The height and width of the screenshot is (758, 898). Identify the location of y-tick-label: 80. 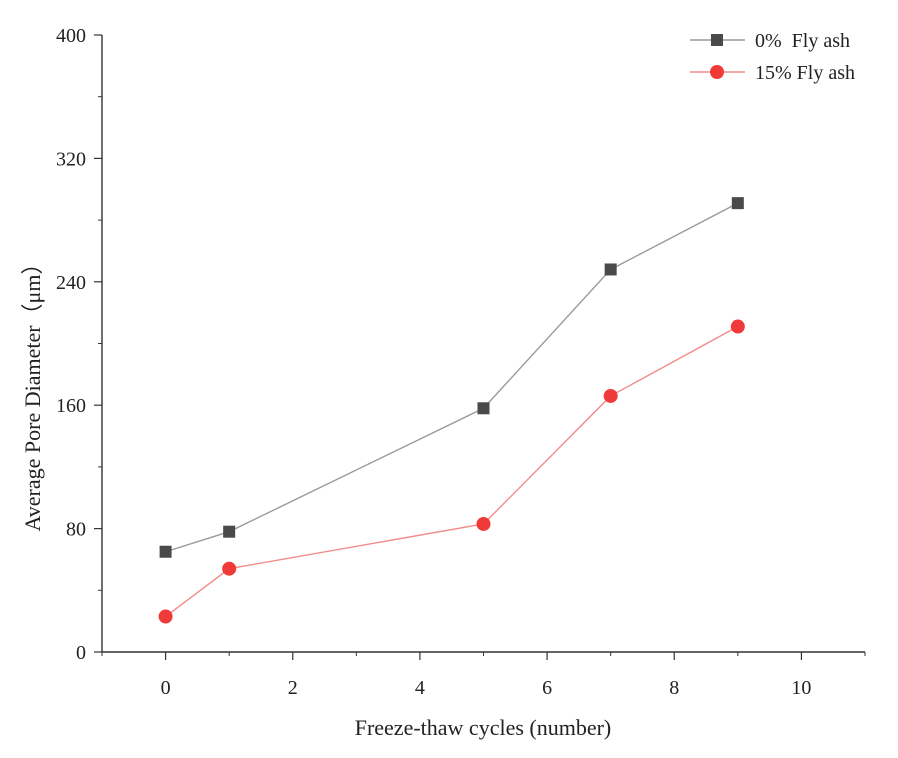
(76, 530).